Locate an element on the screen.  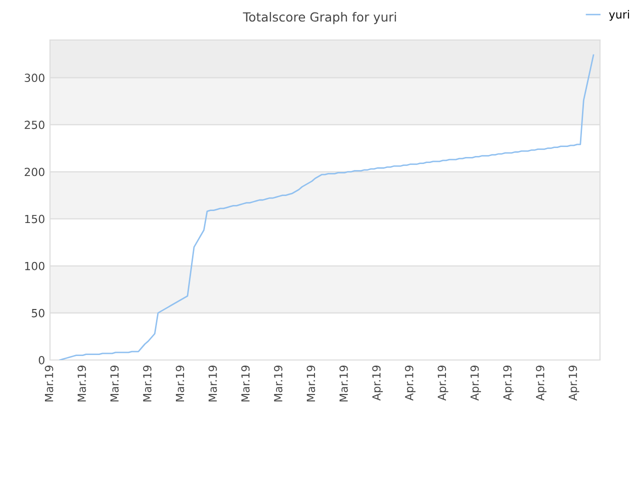
y-tick-label: 250 is located at coordinates (34, 125).